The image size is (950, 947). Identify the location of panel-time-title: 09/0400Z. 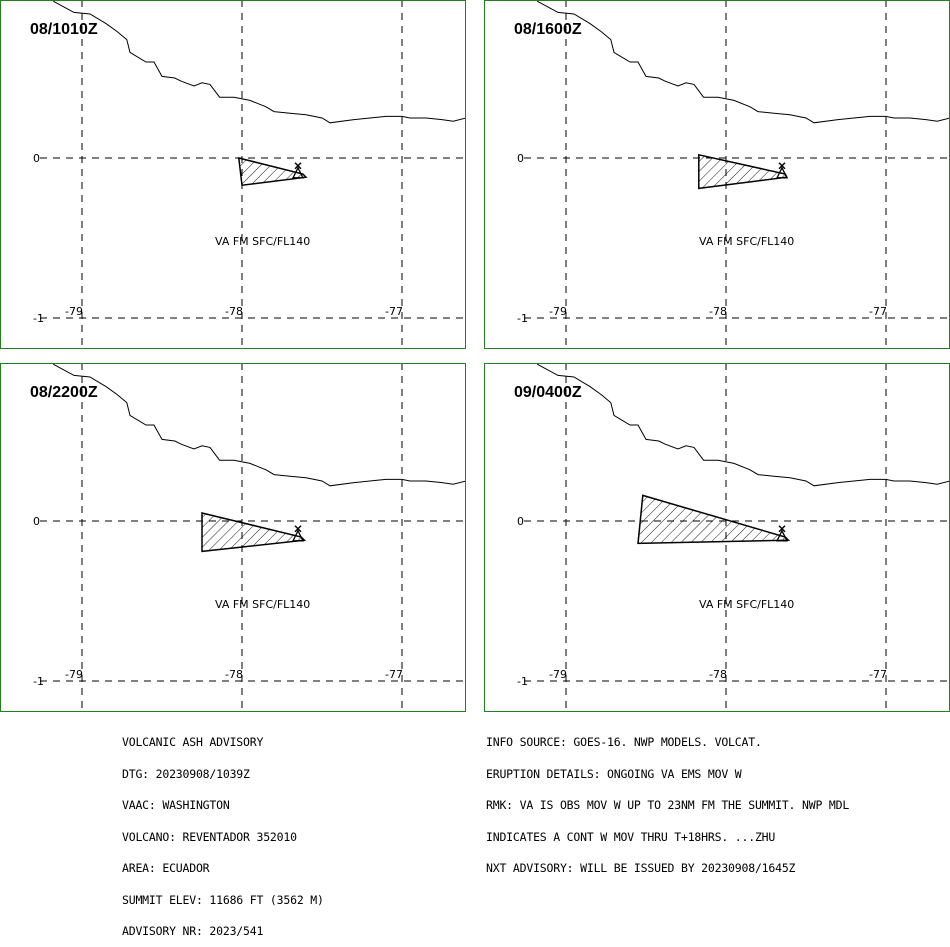
(548, 392).